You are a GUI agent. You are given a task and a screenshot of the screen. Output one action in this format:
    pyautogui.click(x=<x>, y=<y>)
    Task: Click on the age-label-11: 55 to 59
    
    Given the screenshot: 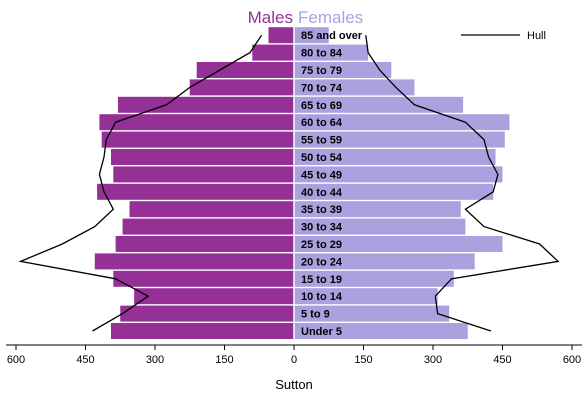 What is the action you would take?
    pyautogui.click(x=321, y=141)
    